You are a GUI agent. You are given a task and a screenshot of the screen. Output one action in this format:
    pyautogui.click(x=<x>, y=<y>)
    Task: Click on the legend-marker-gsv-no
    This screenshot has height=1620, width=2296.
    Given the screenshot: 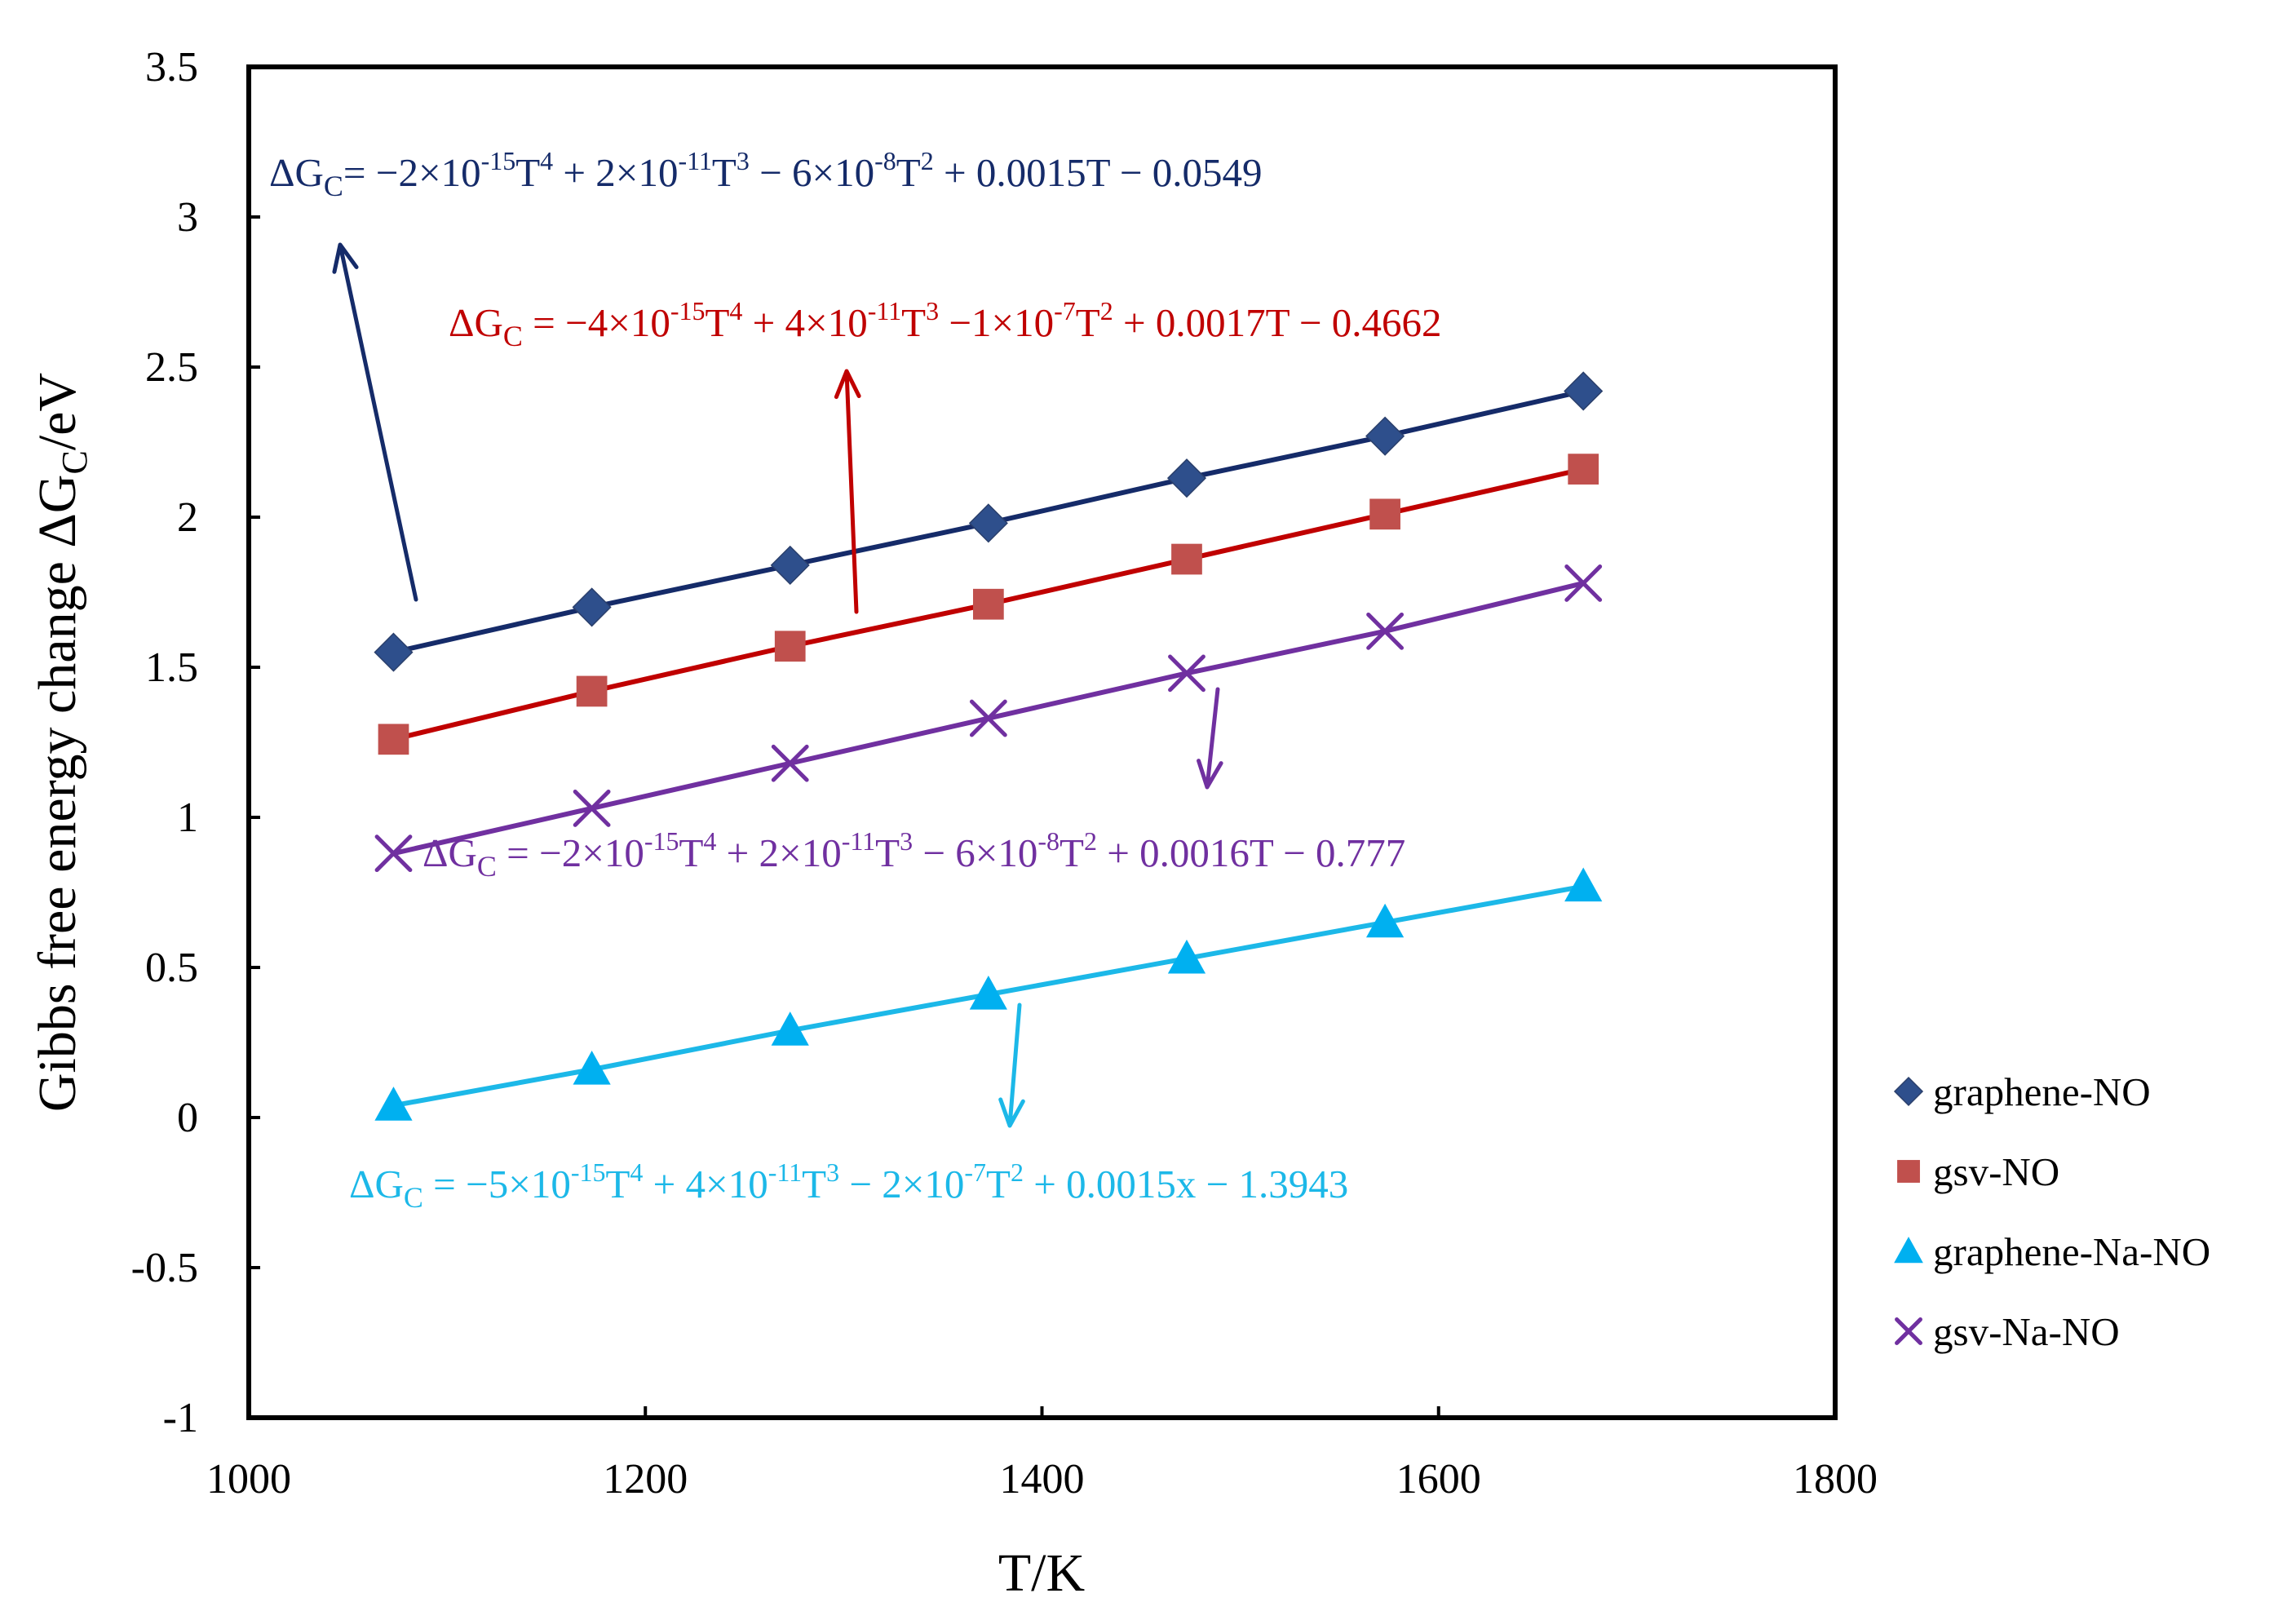 What is the action you would take?
    pyautogui.click(x=1909, y=1171)
    